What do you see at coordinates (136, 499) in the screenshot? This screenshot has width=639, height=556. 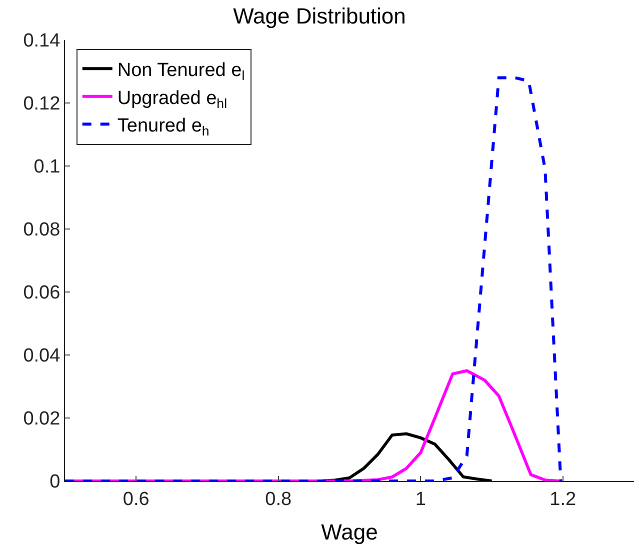 I see `x-tick-label: 0.6` at bounding box center [136, 499].